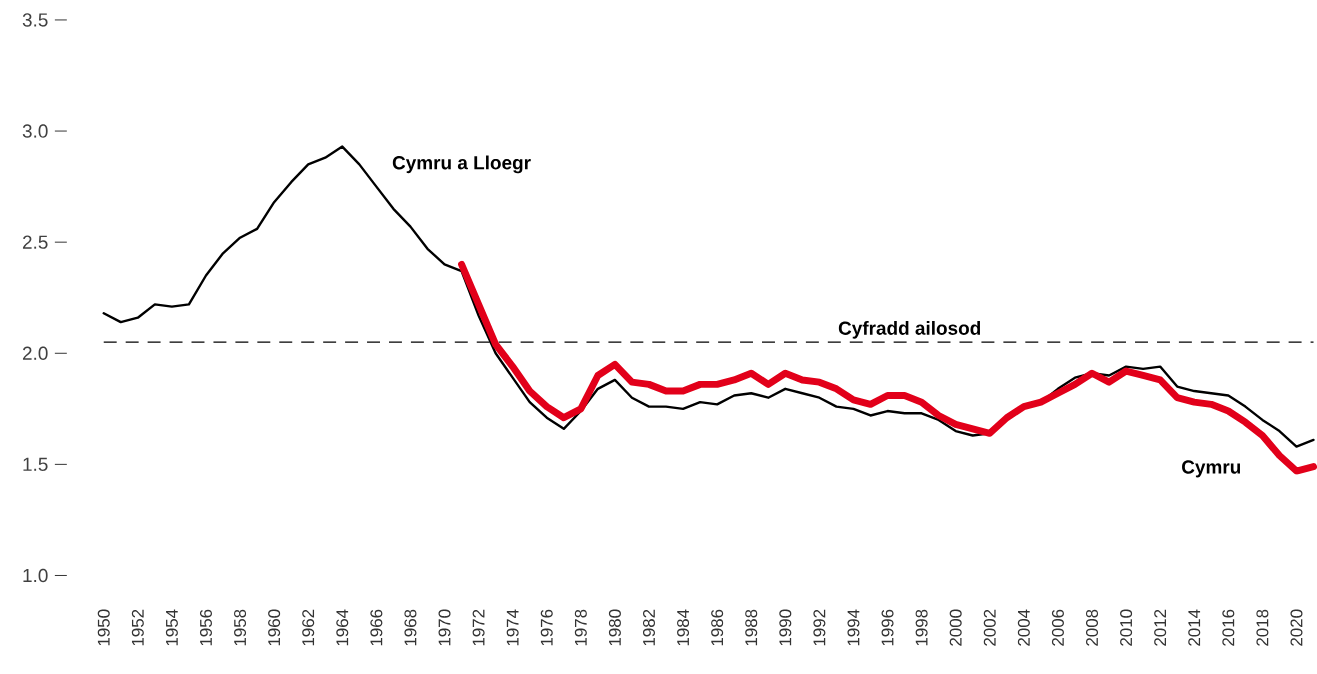 The image size is (1317, 674). I want to click on series-label: Cymru a Lloegr, so click(461, 164).